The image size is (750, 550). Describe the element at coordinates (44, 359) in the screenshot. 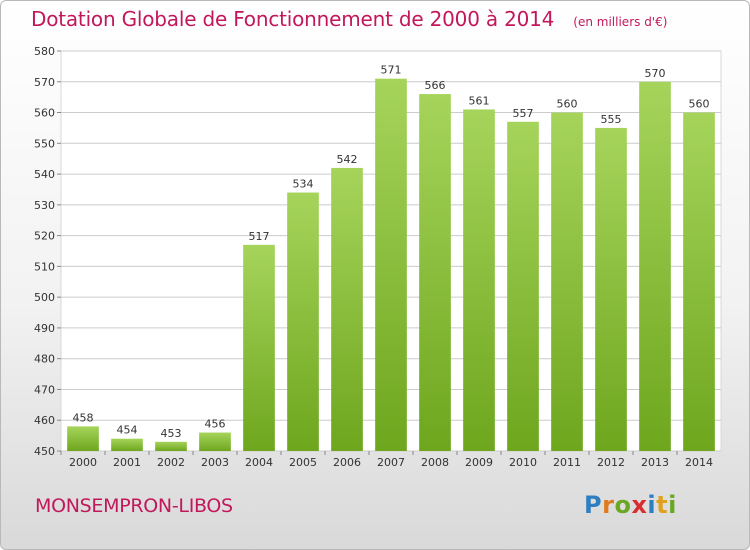

I see `y-tick-label: 480` at that location.